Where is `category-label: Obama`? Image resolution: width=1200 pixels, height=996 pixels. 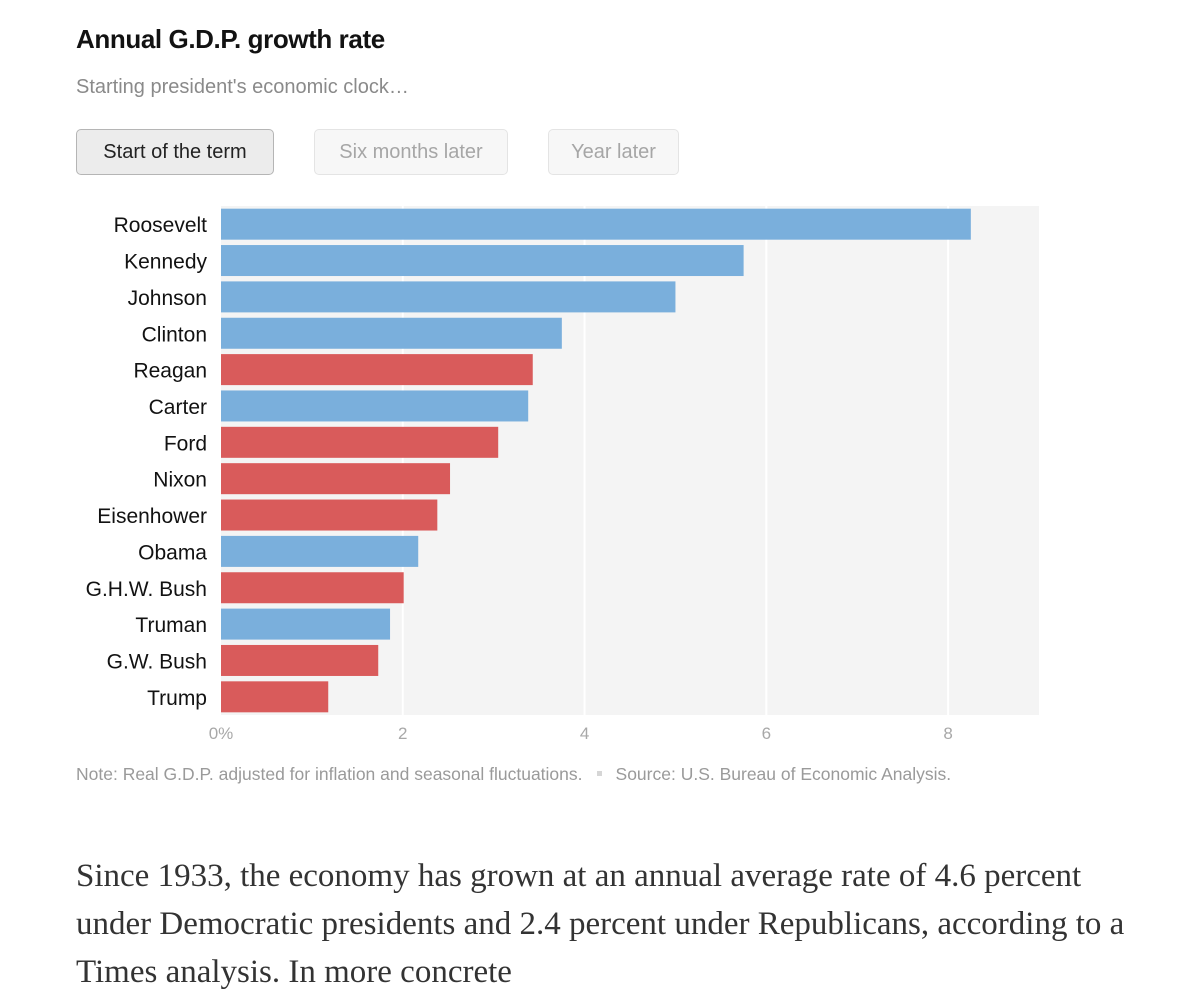
category-label: Obama is located at coordinates (172, 552).